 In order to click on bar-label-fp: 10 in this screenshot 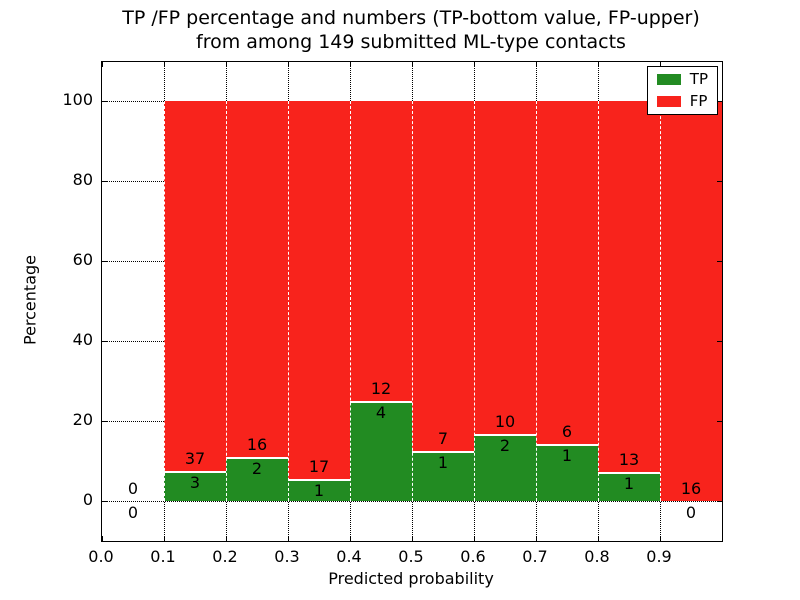, I will do `click(505, 422)`.